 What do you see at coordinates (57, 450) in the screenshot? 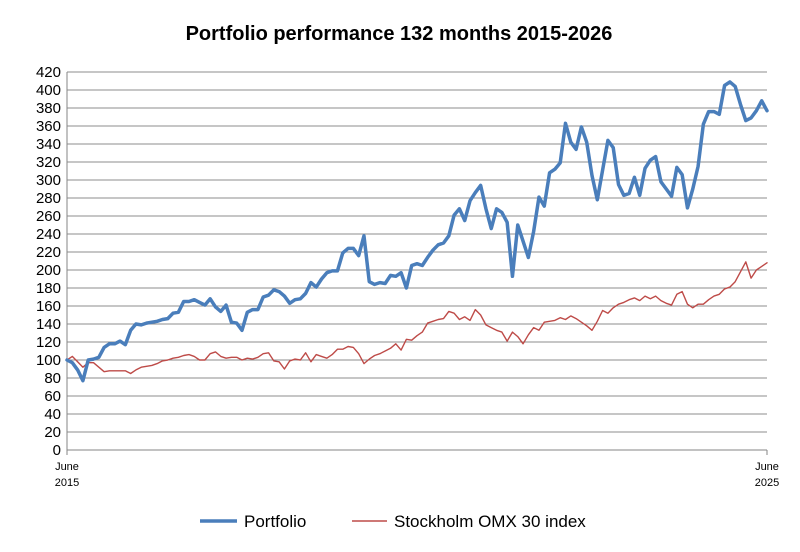
I see `y-tick-label: 0` at bounding box center [57, 450].